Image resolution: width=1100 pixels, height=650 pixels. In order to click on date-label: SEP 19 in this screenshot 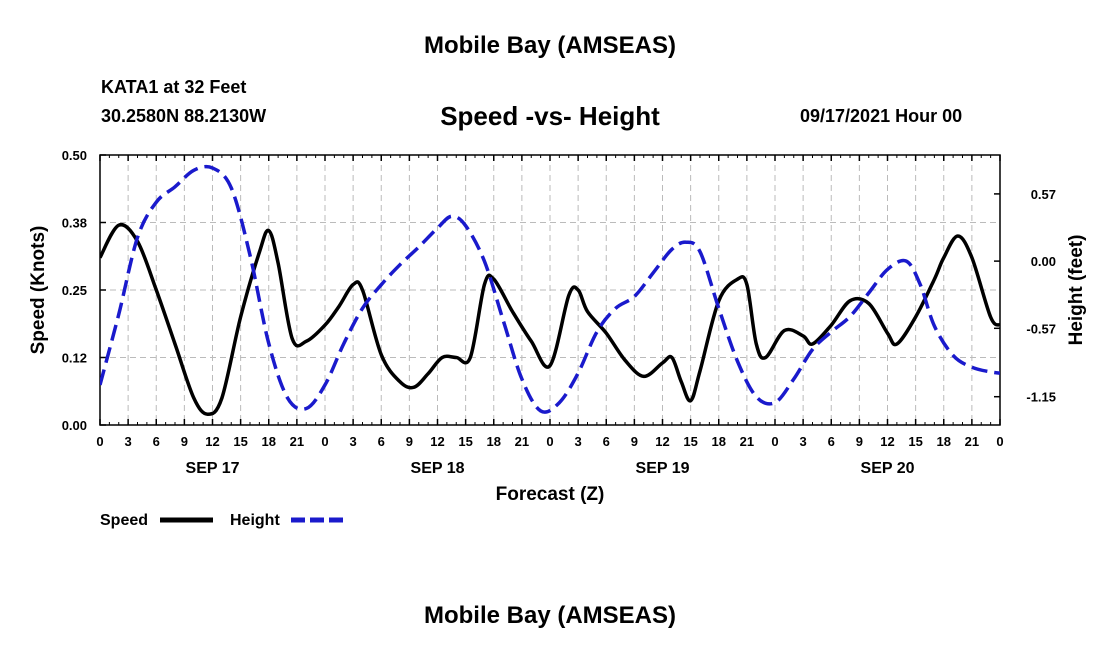, I will do `click(663, 468)`.